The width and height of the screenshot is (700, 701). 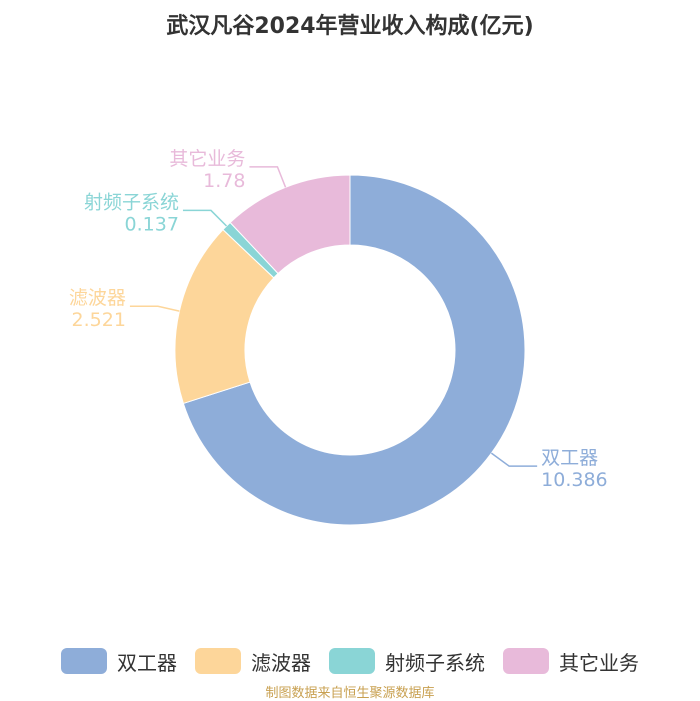 I want to click on legend-item-1: 双工器, so click(x=119, y=661).